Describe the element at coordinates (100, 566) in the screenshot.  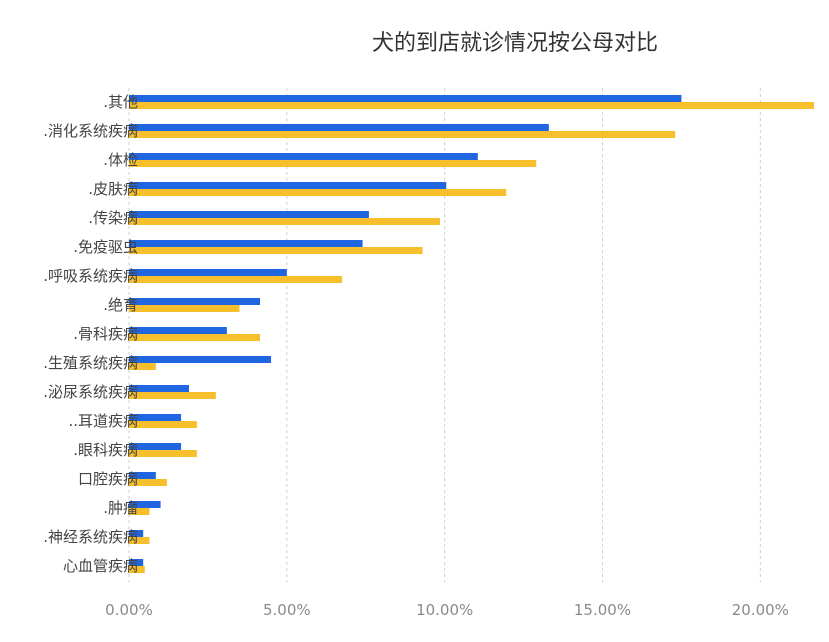
I see `category-label: 心血管疾病` at that location.